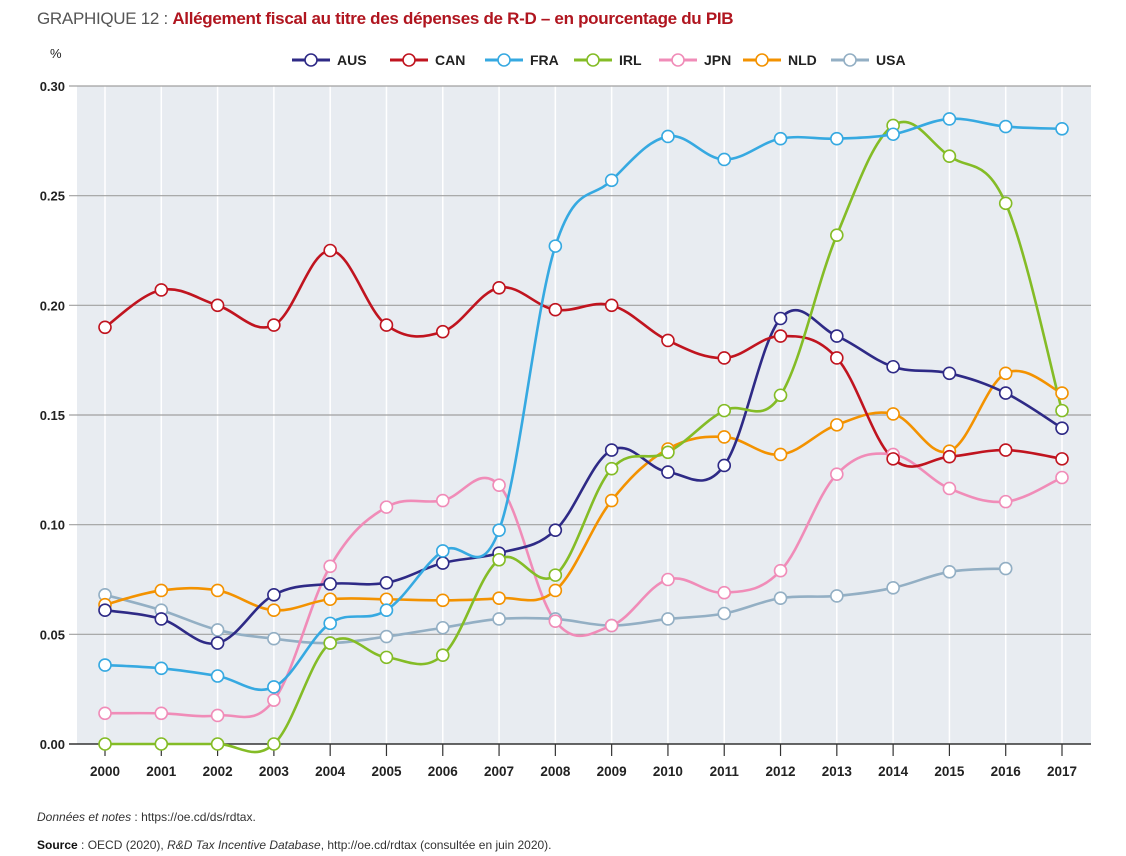 The height and width of the screenshot is (856, 1126). What do you see at coordinates (122, 845) in the screenshot?
I see `source-text-1: : OECD (2020),` at bounding box center [122, 845].